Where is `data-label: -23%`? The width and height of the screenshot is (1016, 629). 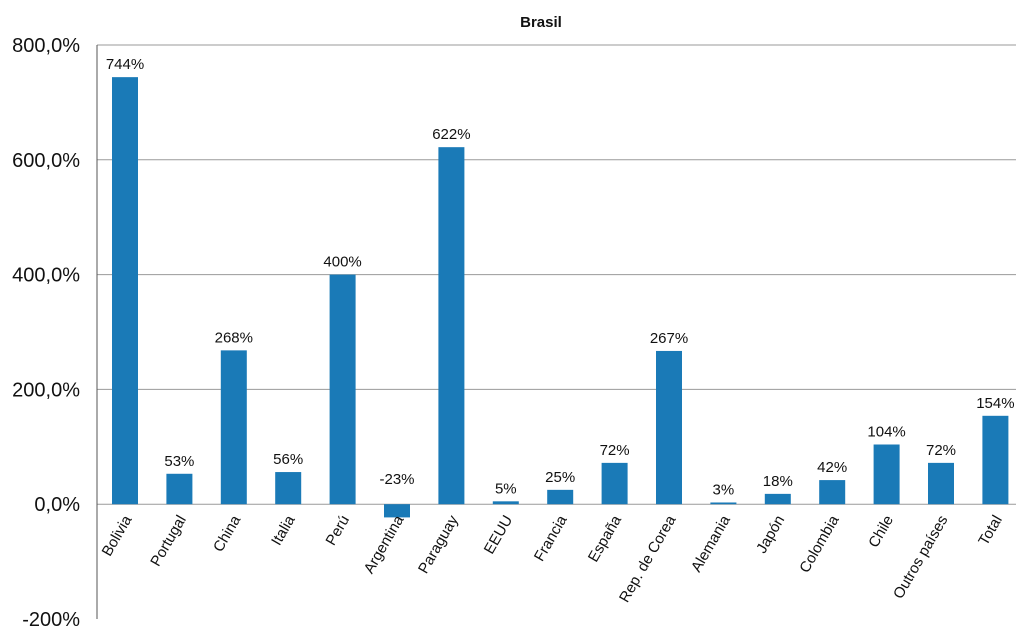 data-label: -23% is located at coordinates (396, 479).